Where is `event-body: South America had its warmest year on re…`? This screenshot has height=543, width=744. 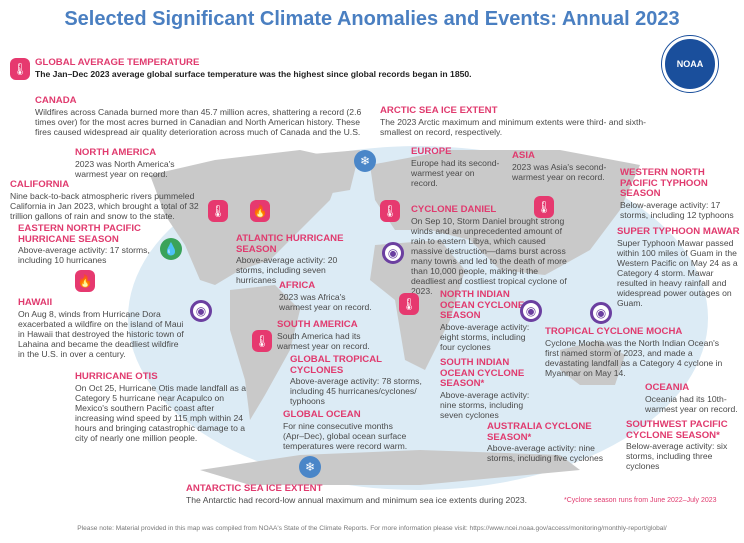 event-body: South America had its warmest year on re… is located at coordinates (323, 340).